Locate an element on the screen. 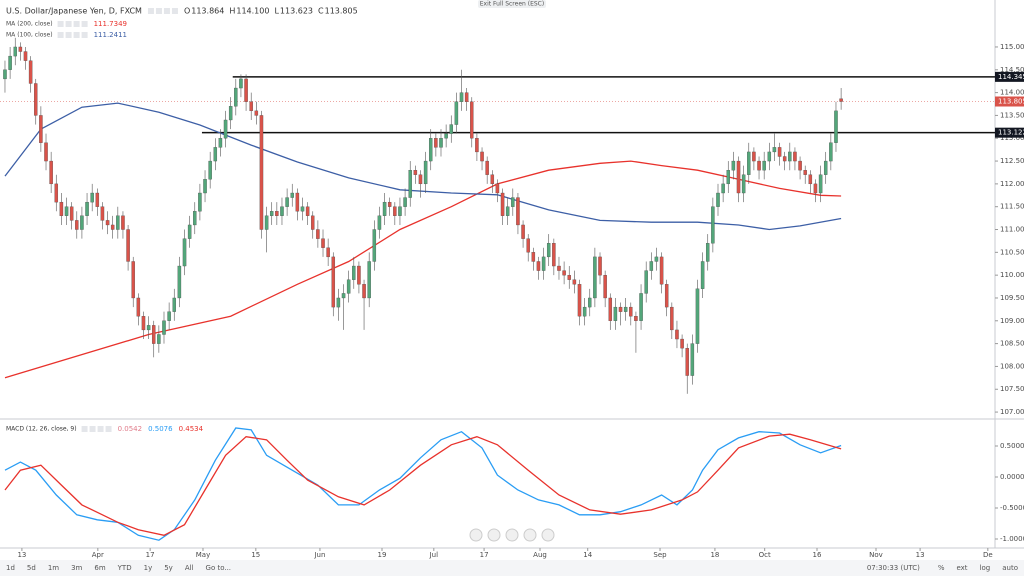 This screenshot has height=576, width=1024. range-button: 3m is located at coordinates (76, 568).